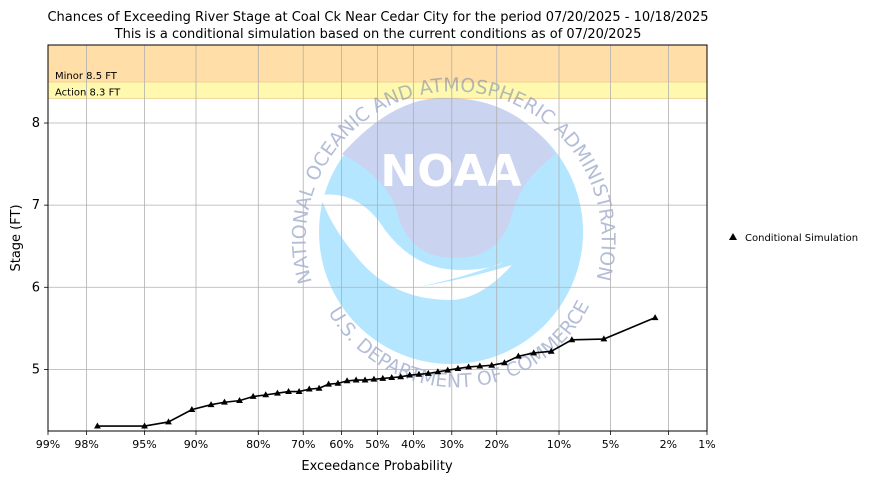 The image size is (884, 482). Describe the element at coordinates (36, 369) in the screenshot. I see `y-tick-label: 5` at that location.